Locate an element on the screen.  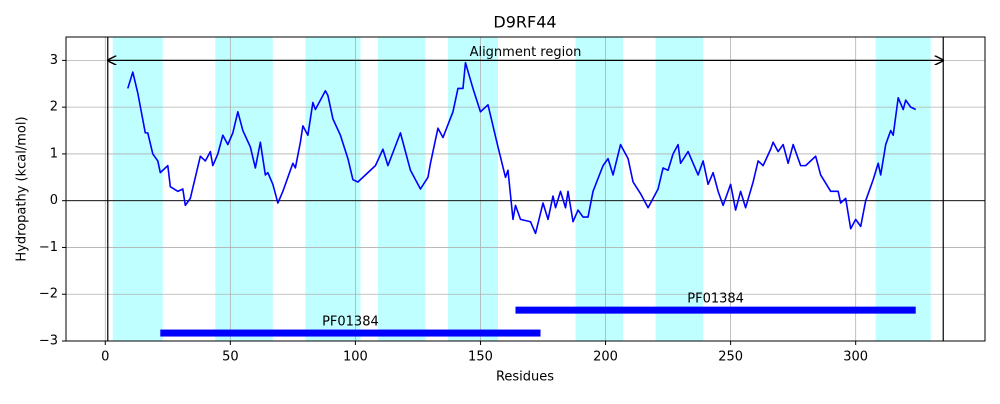
x-tick-label: 100 is located at coordinates (355, 357).